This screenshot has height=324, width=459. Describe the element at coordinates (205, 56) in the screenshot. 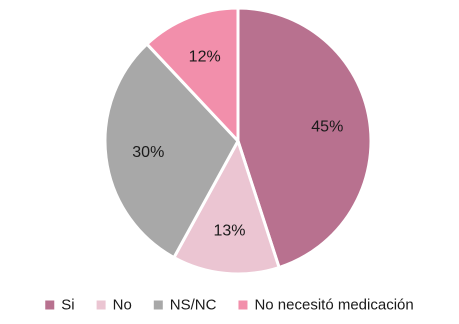

I see `slice-label-no-necesito-medicacion: 12%` at that location.